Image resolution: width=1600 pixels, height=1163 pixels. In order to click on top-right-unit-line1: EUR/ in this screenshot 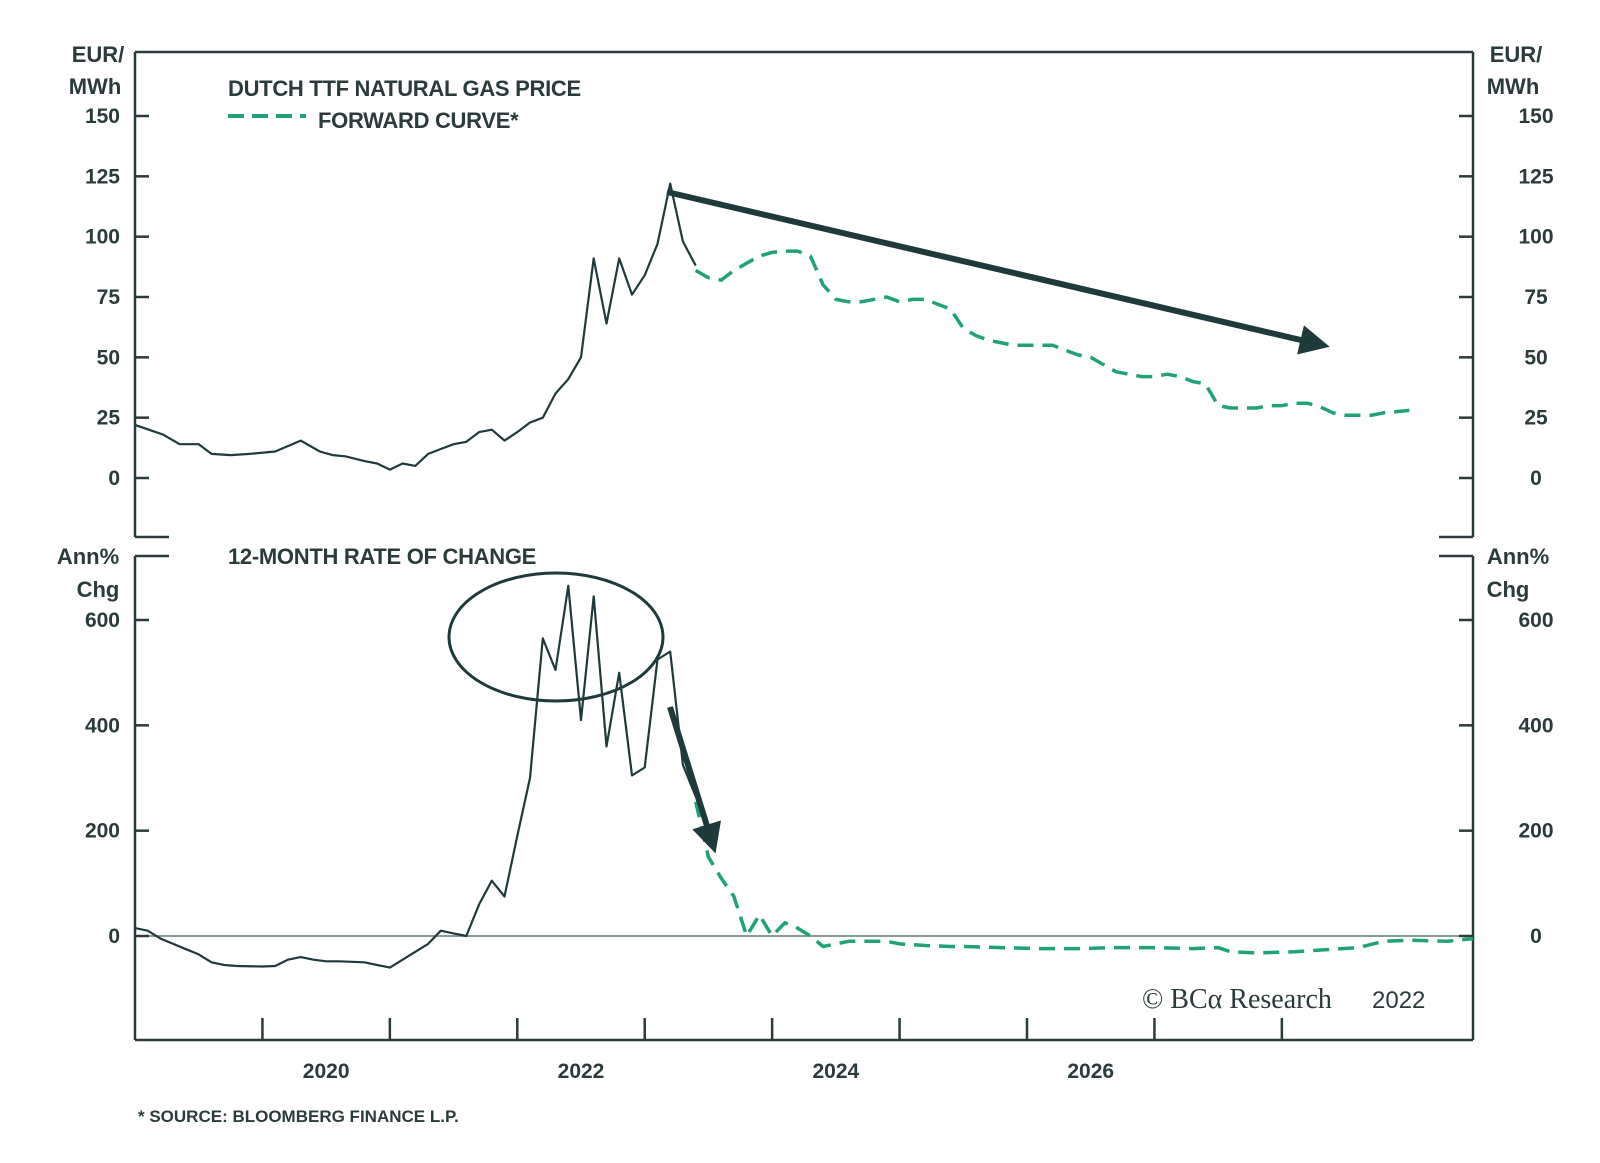, I will do `click(1516, 54)`.